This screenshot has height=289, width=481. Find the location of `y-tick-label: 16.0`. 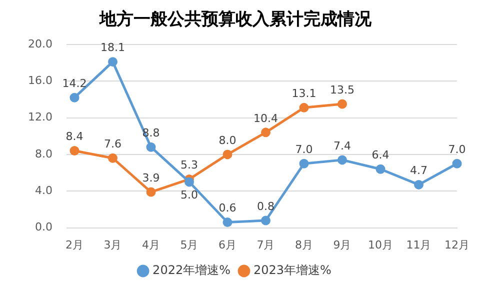

y-tick-label: 16.0 is located at coordinates (40, 80).